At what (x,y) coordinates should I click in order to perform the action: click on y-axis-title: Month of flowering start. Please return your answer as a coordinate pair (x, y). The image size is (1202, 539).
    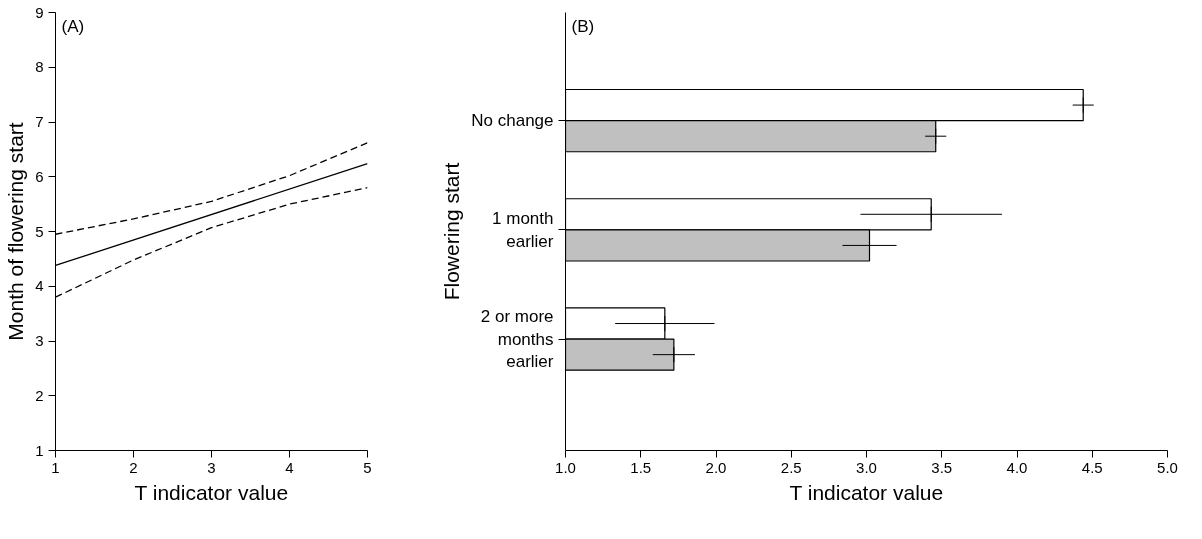
    Looking at the image, I should click on (16, 231).